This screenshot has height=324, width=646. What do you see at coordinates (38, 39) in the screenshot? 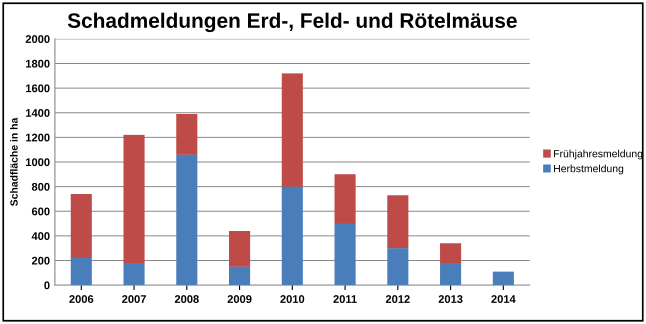
I see `y-tick-label: 2000` at bounding box center [38, 39].